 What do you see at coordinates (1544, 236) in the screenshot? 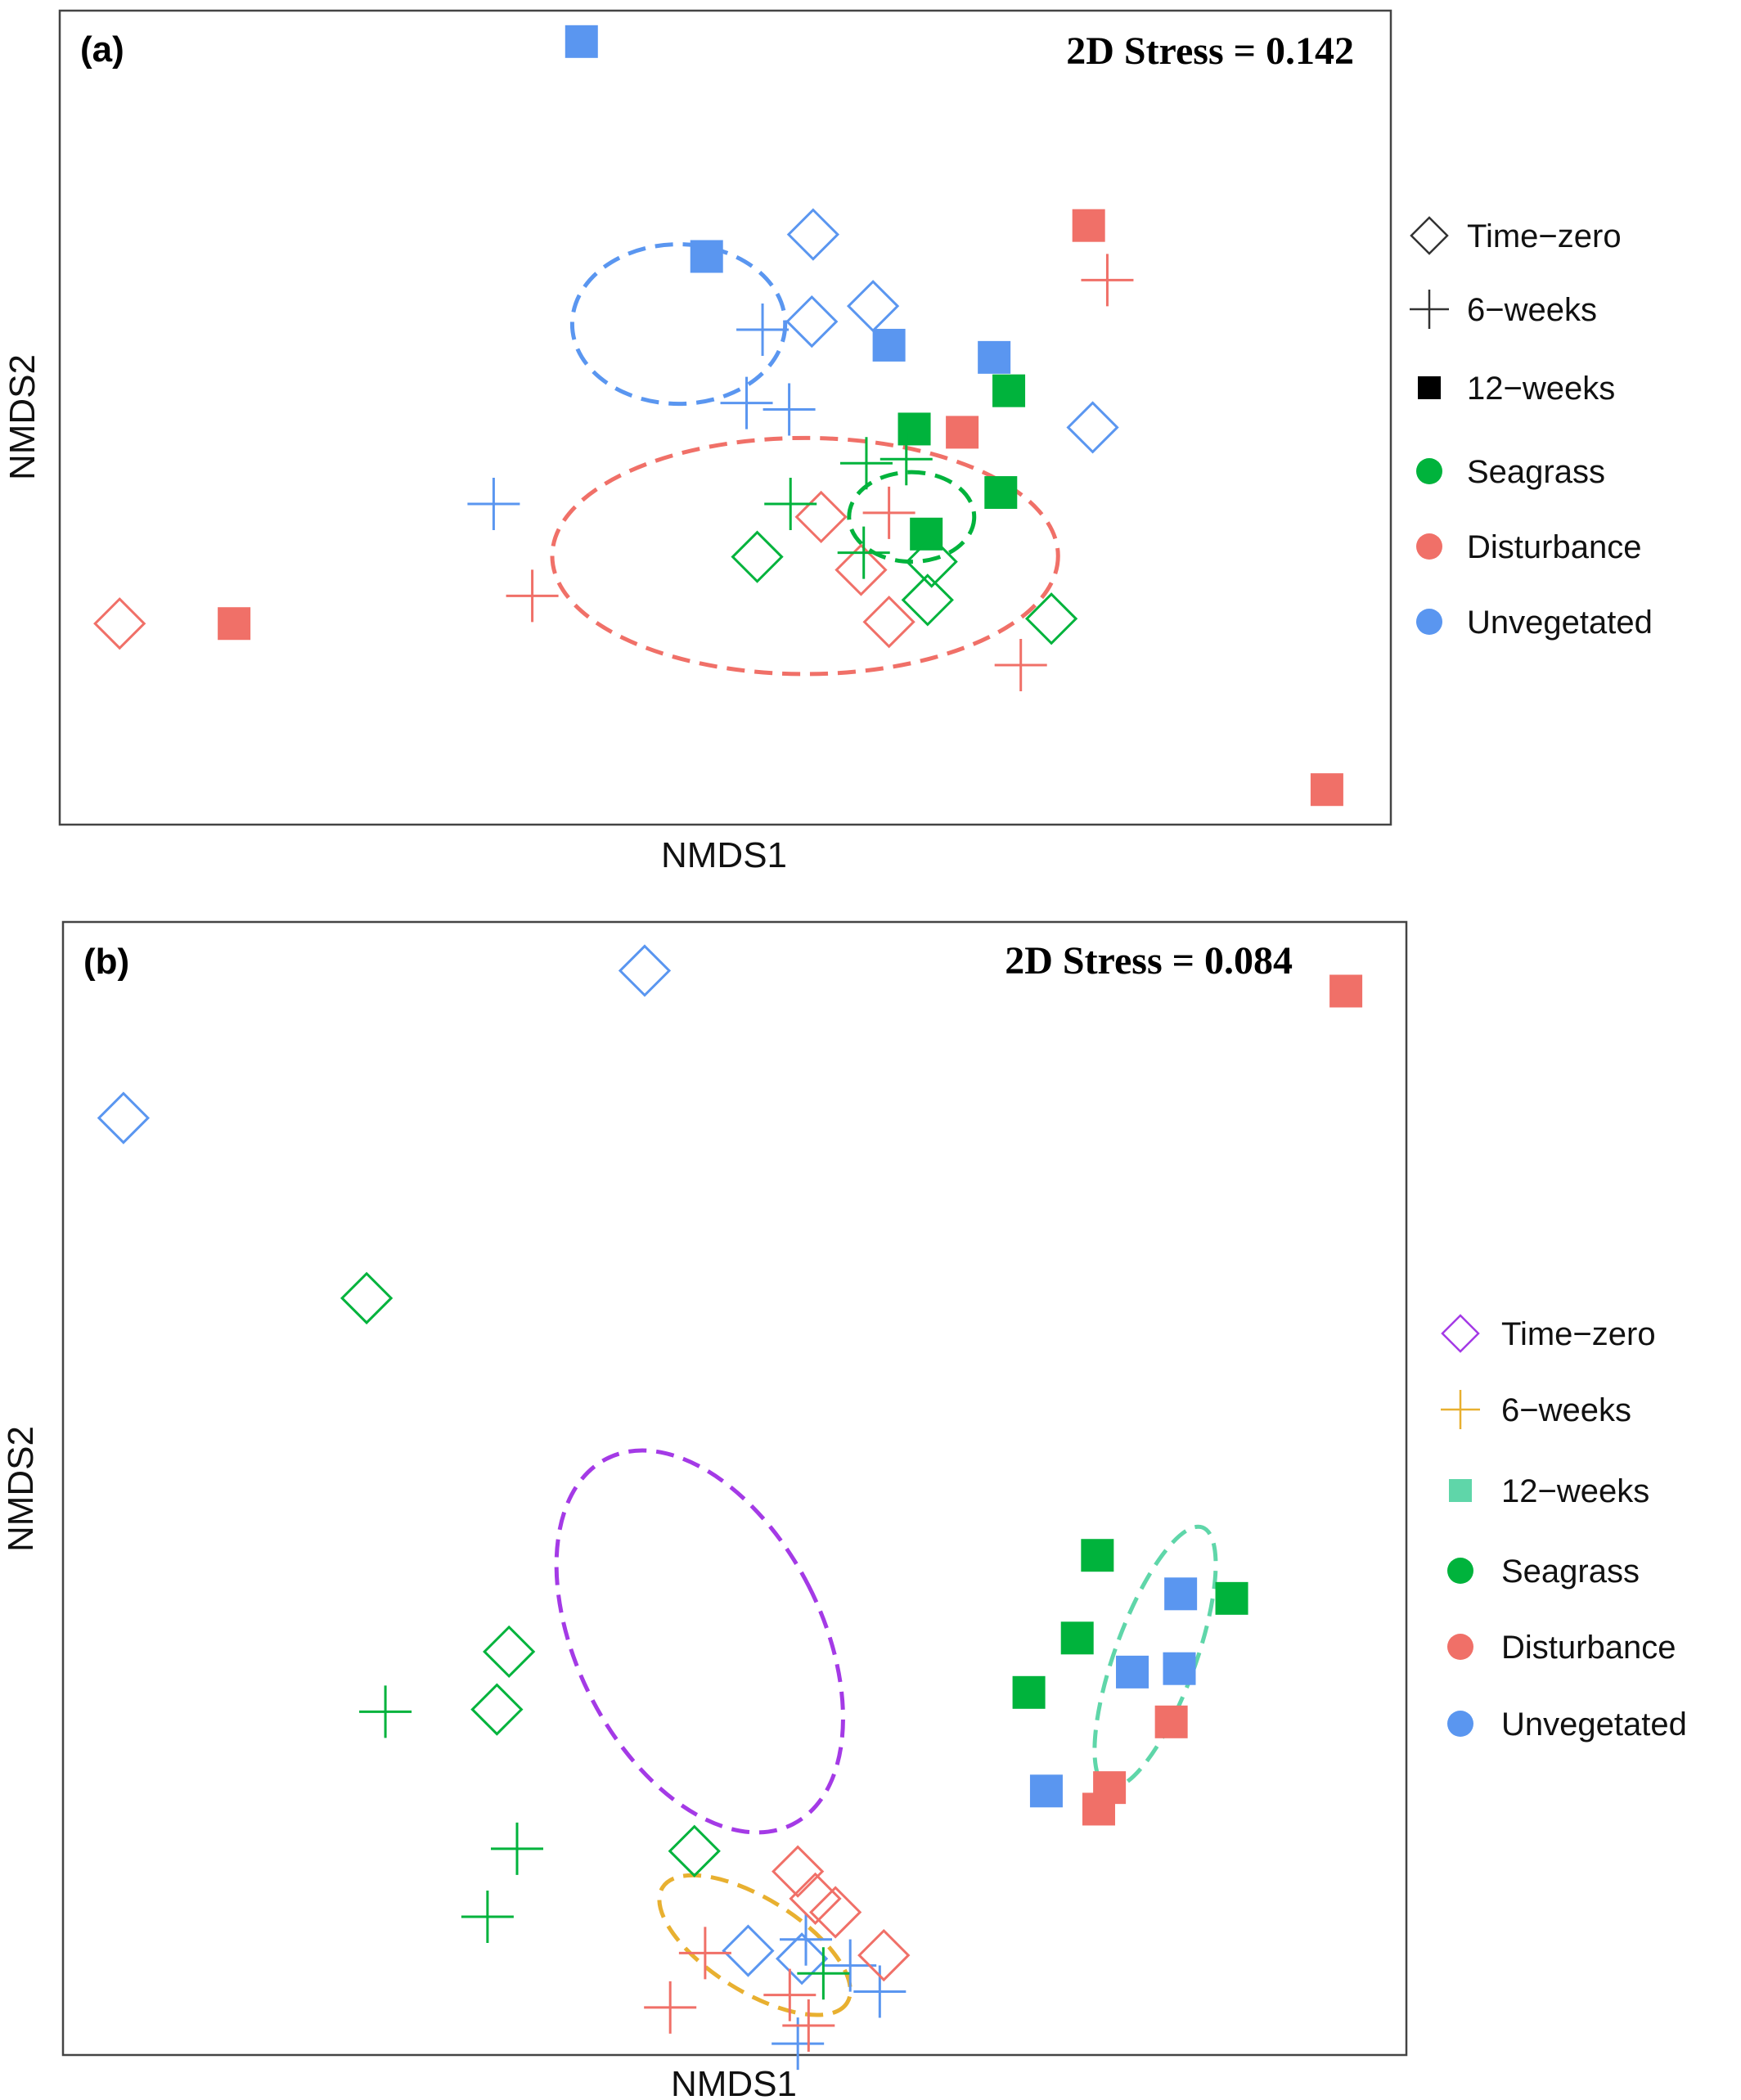
I see `legend-label: Time−zero` at bounding box center [1544, 236].